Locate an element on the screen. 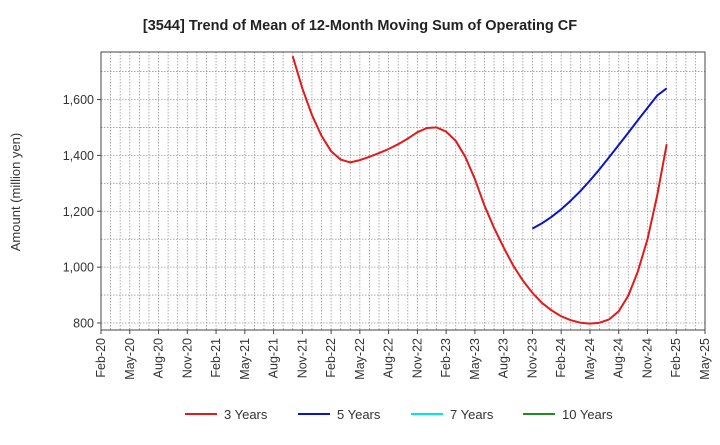 The width and height of the screenshot is (720, 445). legend-label-10-years: 10 Years is located at coordinates (587, 414).